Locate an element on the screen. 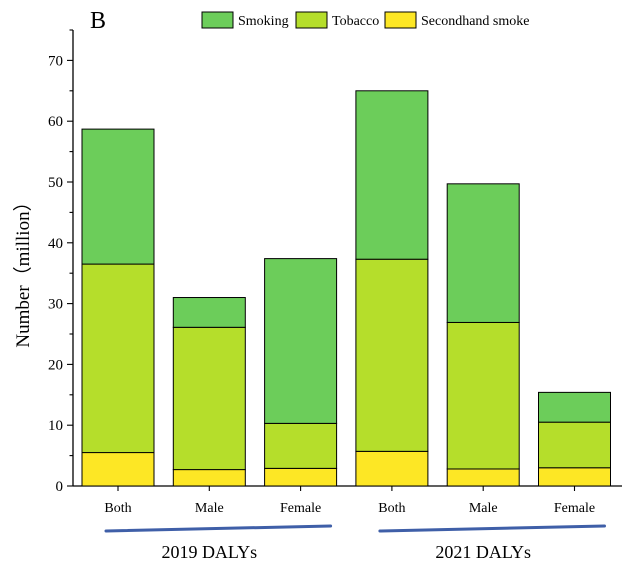 The width and height of the screenshot is (627, 567). y-axis-title: Number（million） is located at coordinates (23, 269).